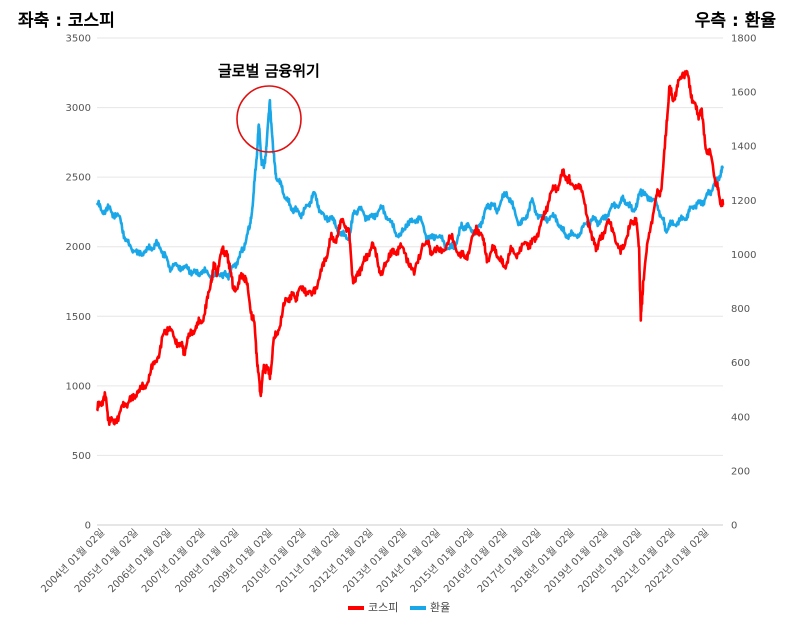  Describe the element at coordinates (475, 561) in the screenshot. I see `x-tick-label: 2016년 01월 02일` at that location.